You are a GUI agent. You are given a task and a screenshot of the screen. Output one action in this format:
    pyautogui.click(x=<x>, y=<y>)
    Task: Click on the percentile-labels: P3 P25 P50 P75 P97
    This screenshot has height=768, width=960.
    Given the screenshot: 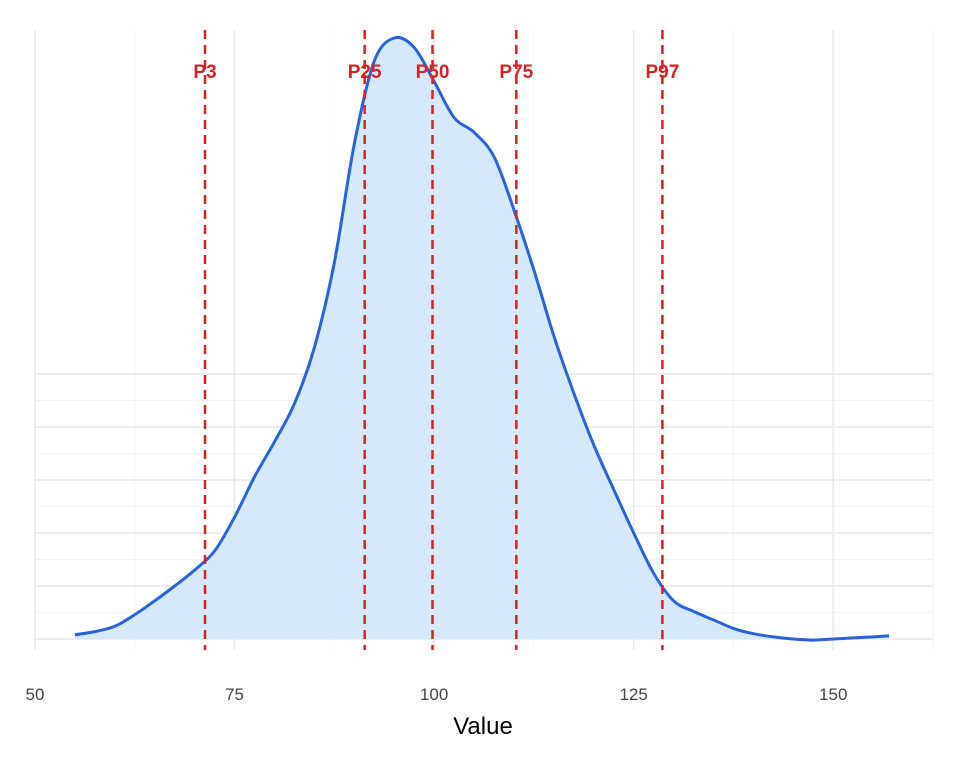 What is the action you would take?
    pyautogui.click(x=436, y=72)
    